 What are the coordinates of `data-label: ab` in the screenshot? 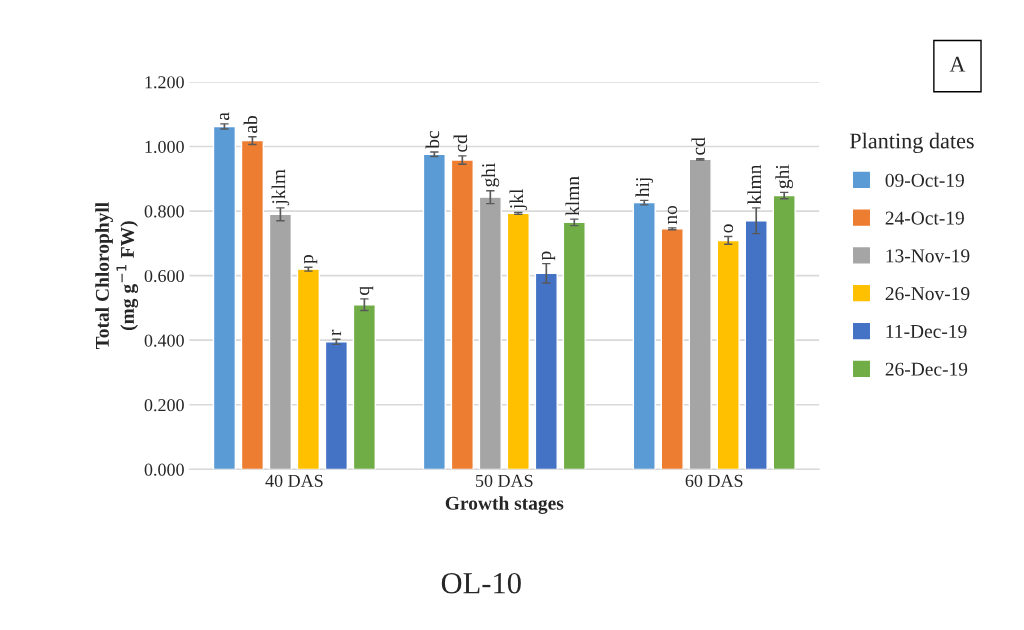 It's located at (250, 124).